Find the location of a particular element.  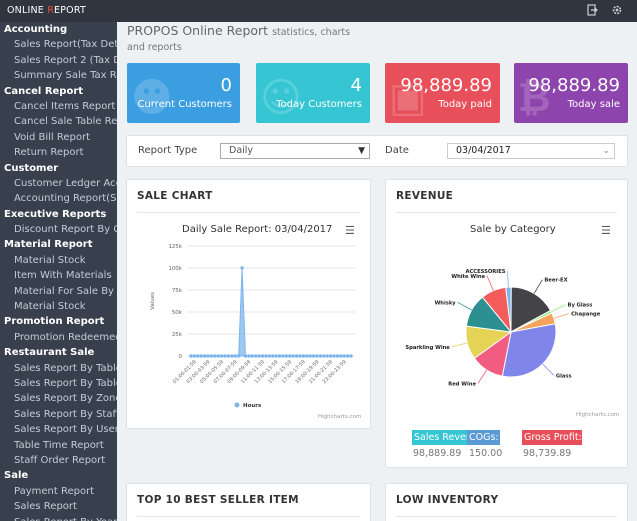

sidebar-group: Customer is located at coordinates (31, 168).